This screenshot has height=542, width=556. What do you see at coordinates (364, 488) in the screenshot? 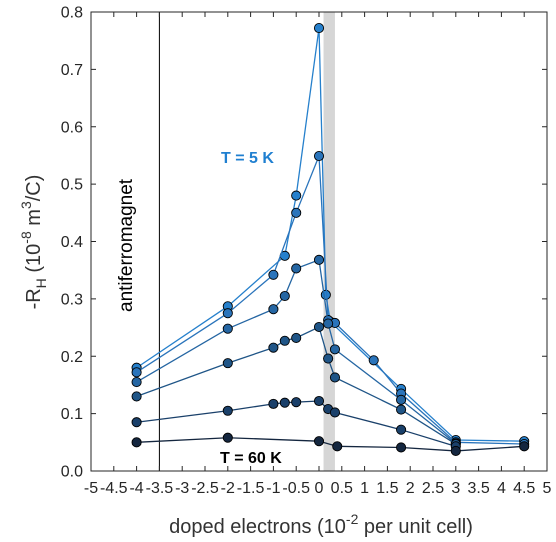
I see `x-tick-label: 1` at bounding box center [364, 488].